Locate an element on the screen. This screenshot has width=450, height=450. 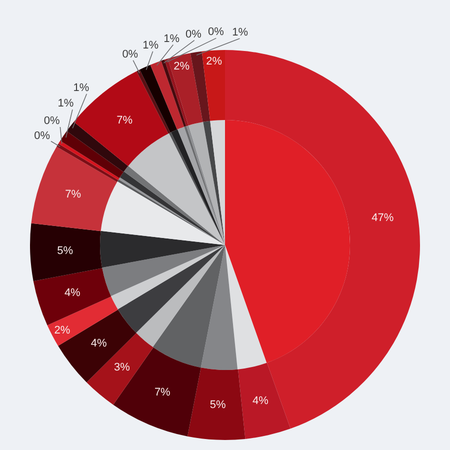
data-label: 3% is located at coordinates (122, 367).